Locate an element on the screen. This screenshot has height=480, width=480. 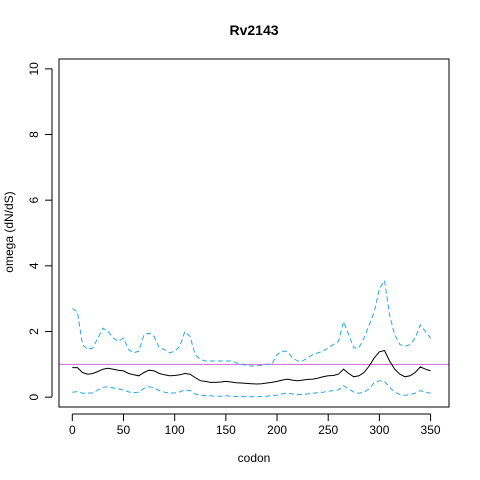
x-tick-label: 0 is located at coordinates (72, 430).